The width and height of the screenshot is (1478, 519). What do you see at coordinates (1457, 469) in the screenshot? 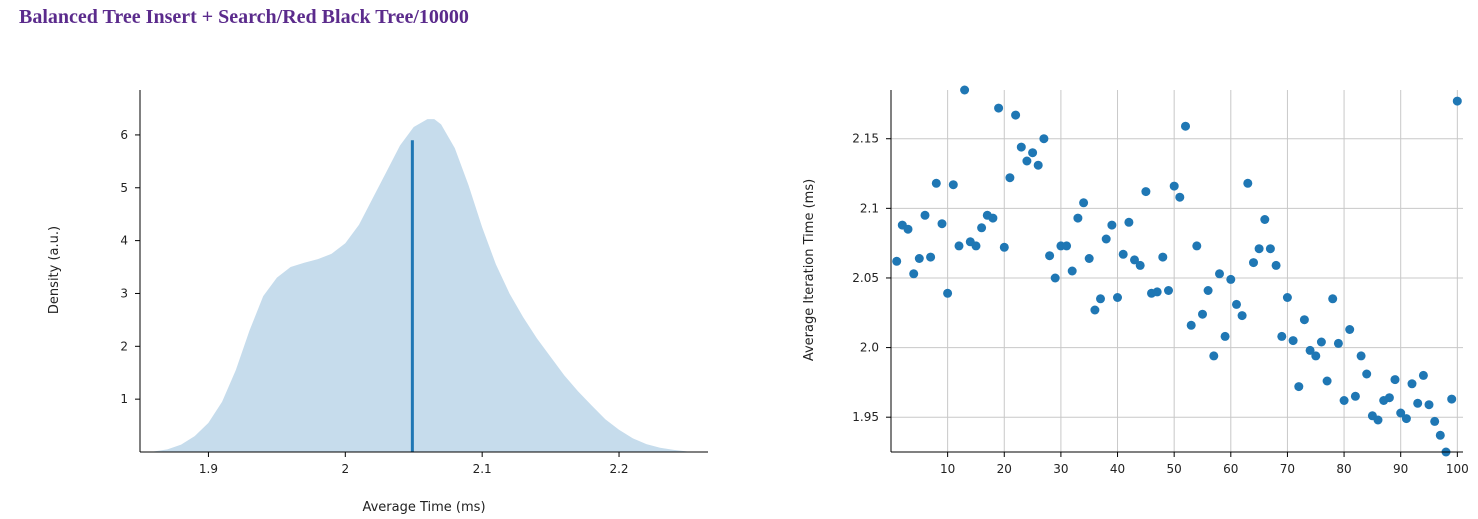
I see `scatter-x-tick-label: 100` at bounding box center [1457, 469].